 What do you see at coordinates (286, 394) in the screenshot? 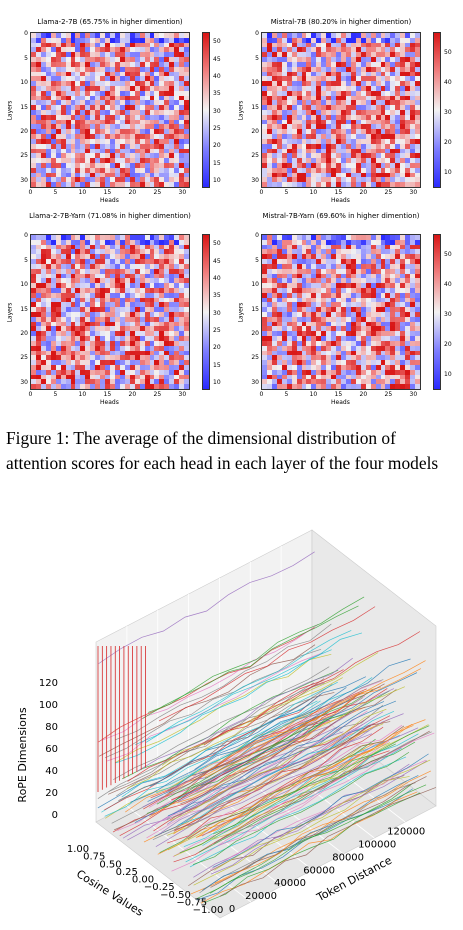
I see `x-tick-label: 5` at bounding box center [286, 394].